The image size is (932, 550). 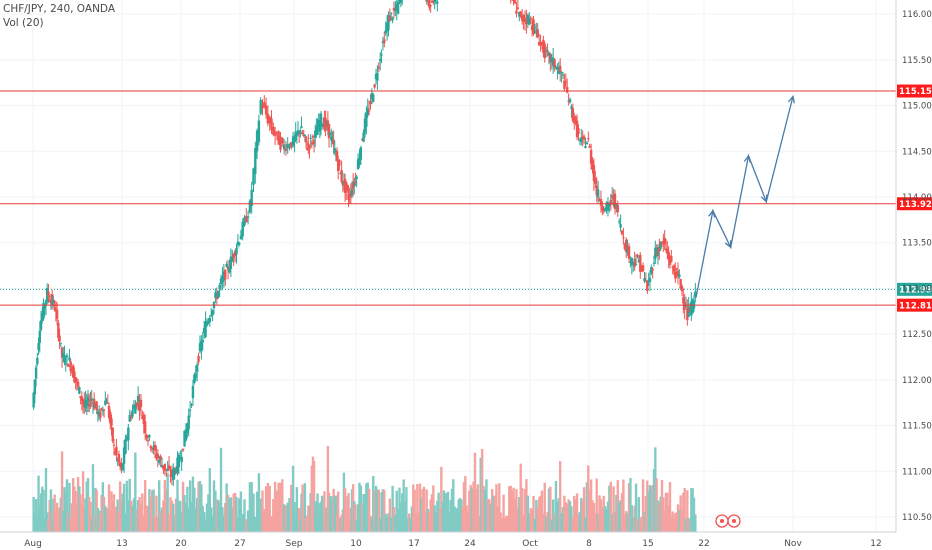 What do you see at coordinates (530, 544) in the screenshot?
I see `time-tick-label: Oct` at bounding box center [530, 544].